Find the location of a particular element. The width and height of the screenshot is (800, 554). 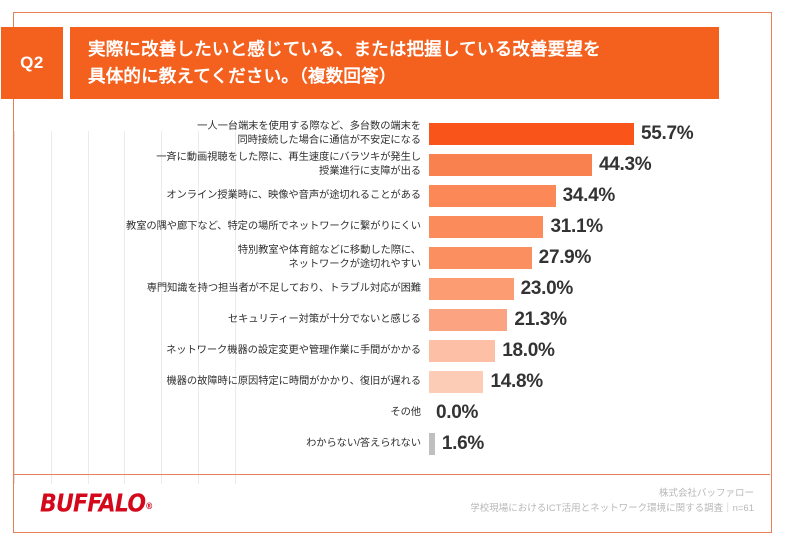

bar-category-label: 一人一台端末を使用する際など、多台数の端末を 同時接続した場合に通信が不安定になる is located at coordinates (221, 133).